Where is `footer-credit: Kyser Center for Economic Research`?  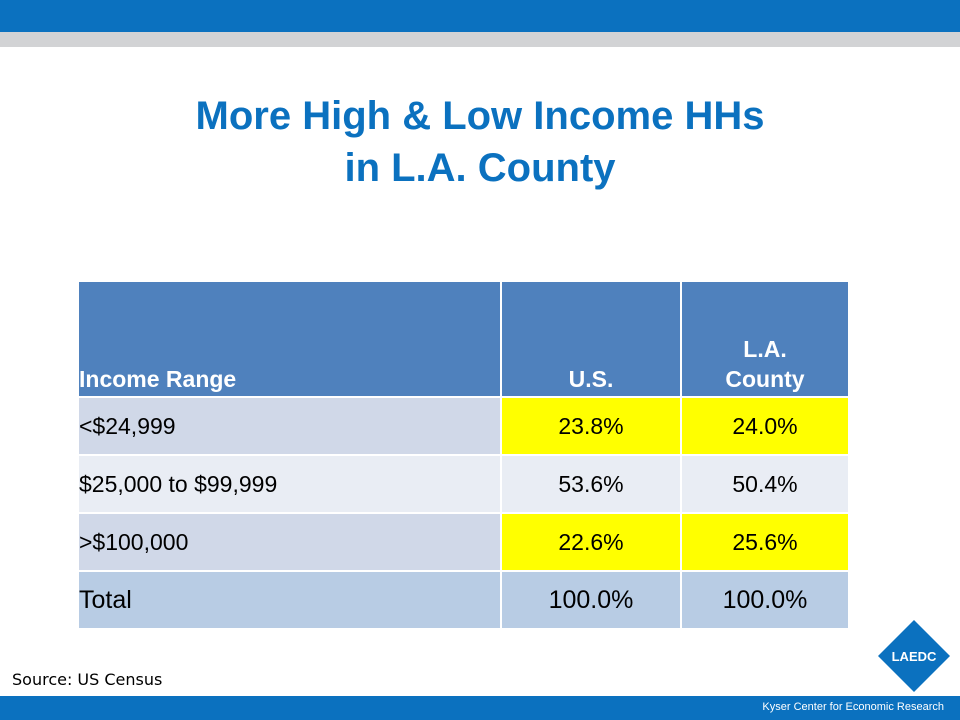
footer-credit: Kyser Center for Economic Research is located at coordinates (853, 707).